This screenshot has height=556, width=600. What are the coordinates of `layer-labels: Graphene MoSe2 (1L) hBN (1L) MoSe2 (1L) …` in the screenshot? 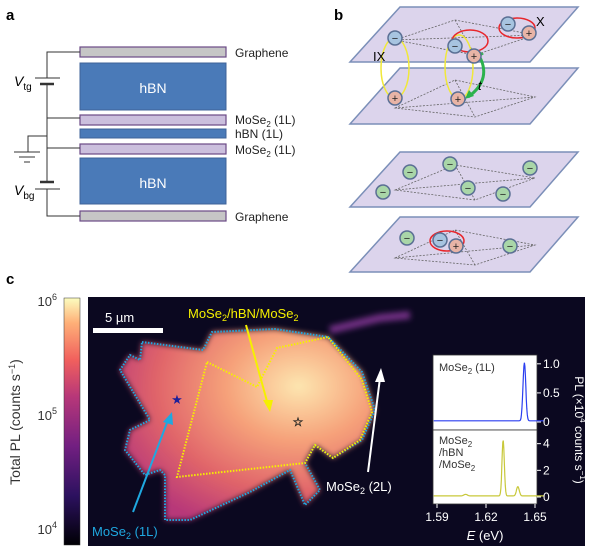 It's located at (265, 135).